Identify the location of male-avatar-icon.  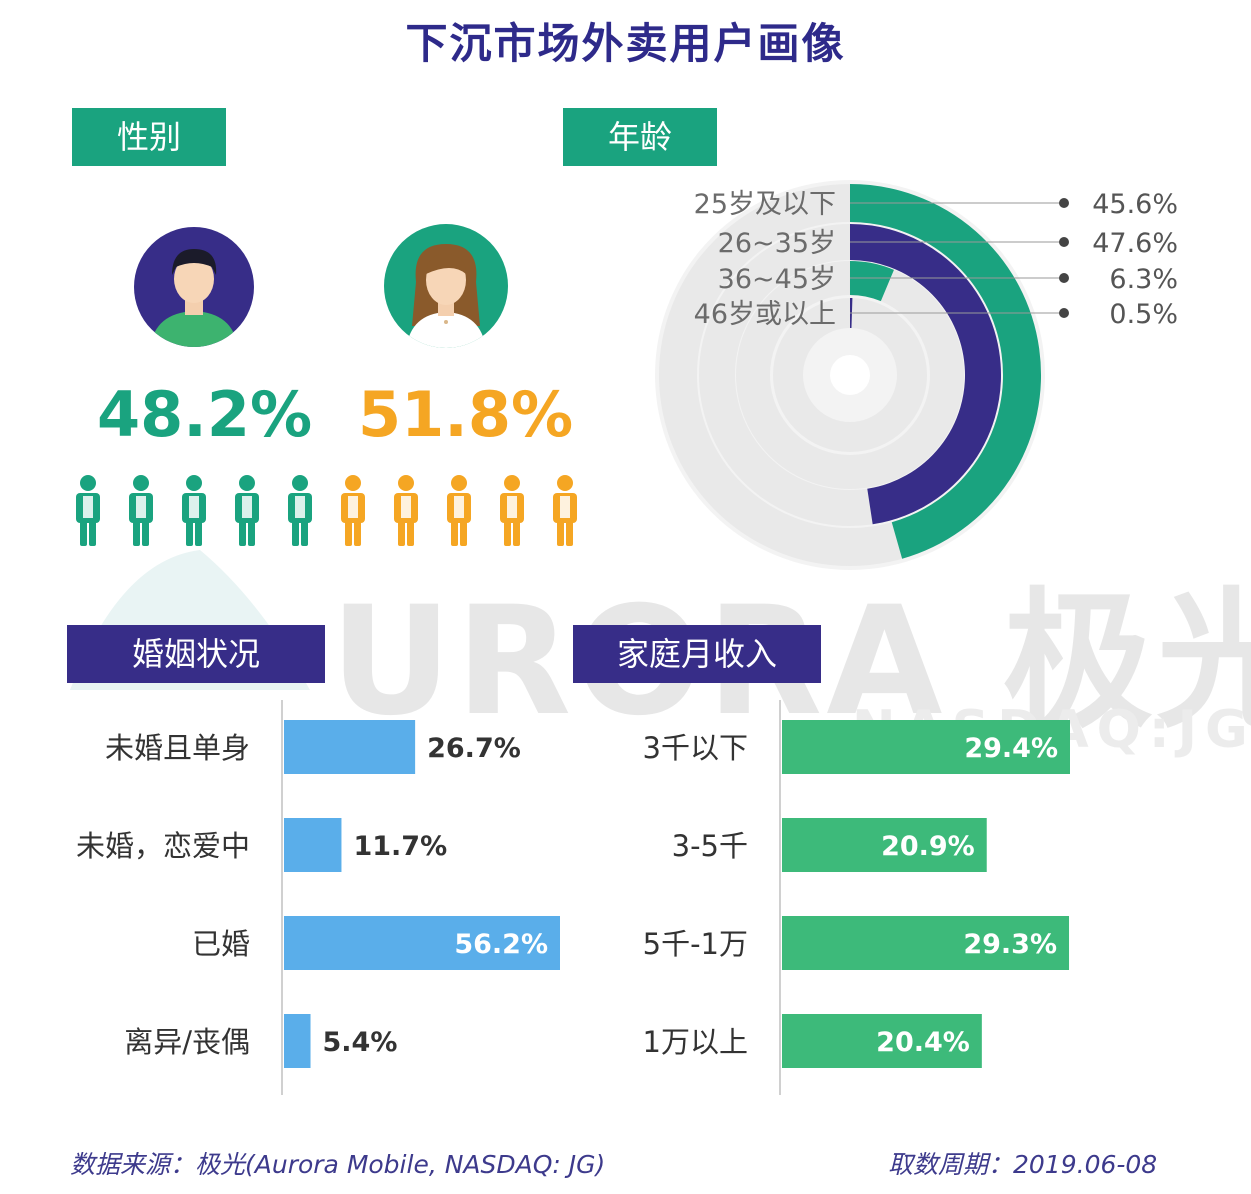
(194, 287).